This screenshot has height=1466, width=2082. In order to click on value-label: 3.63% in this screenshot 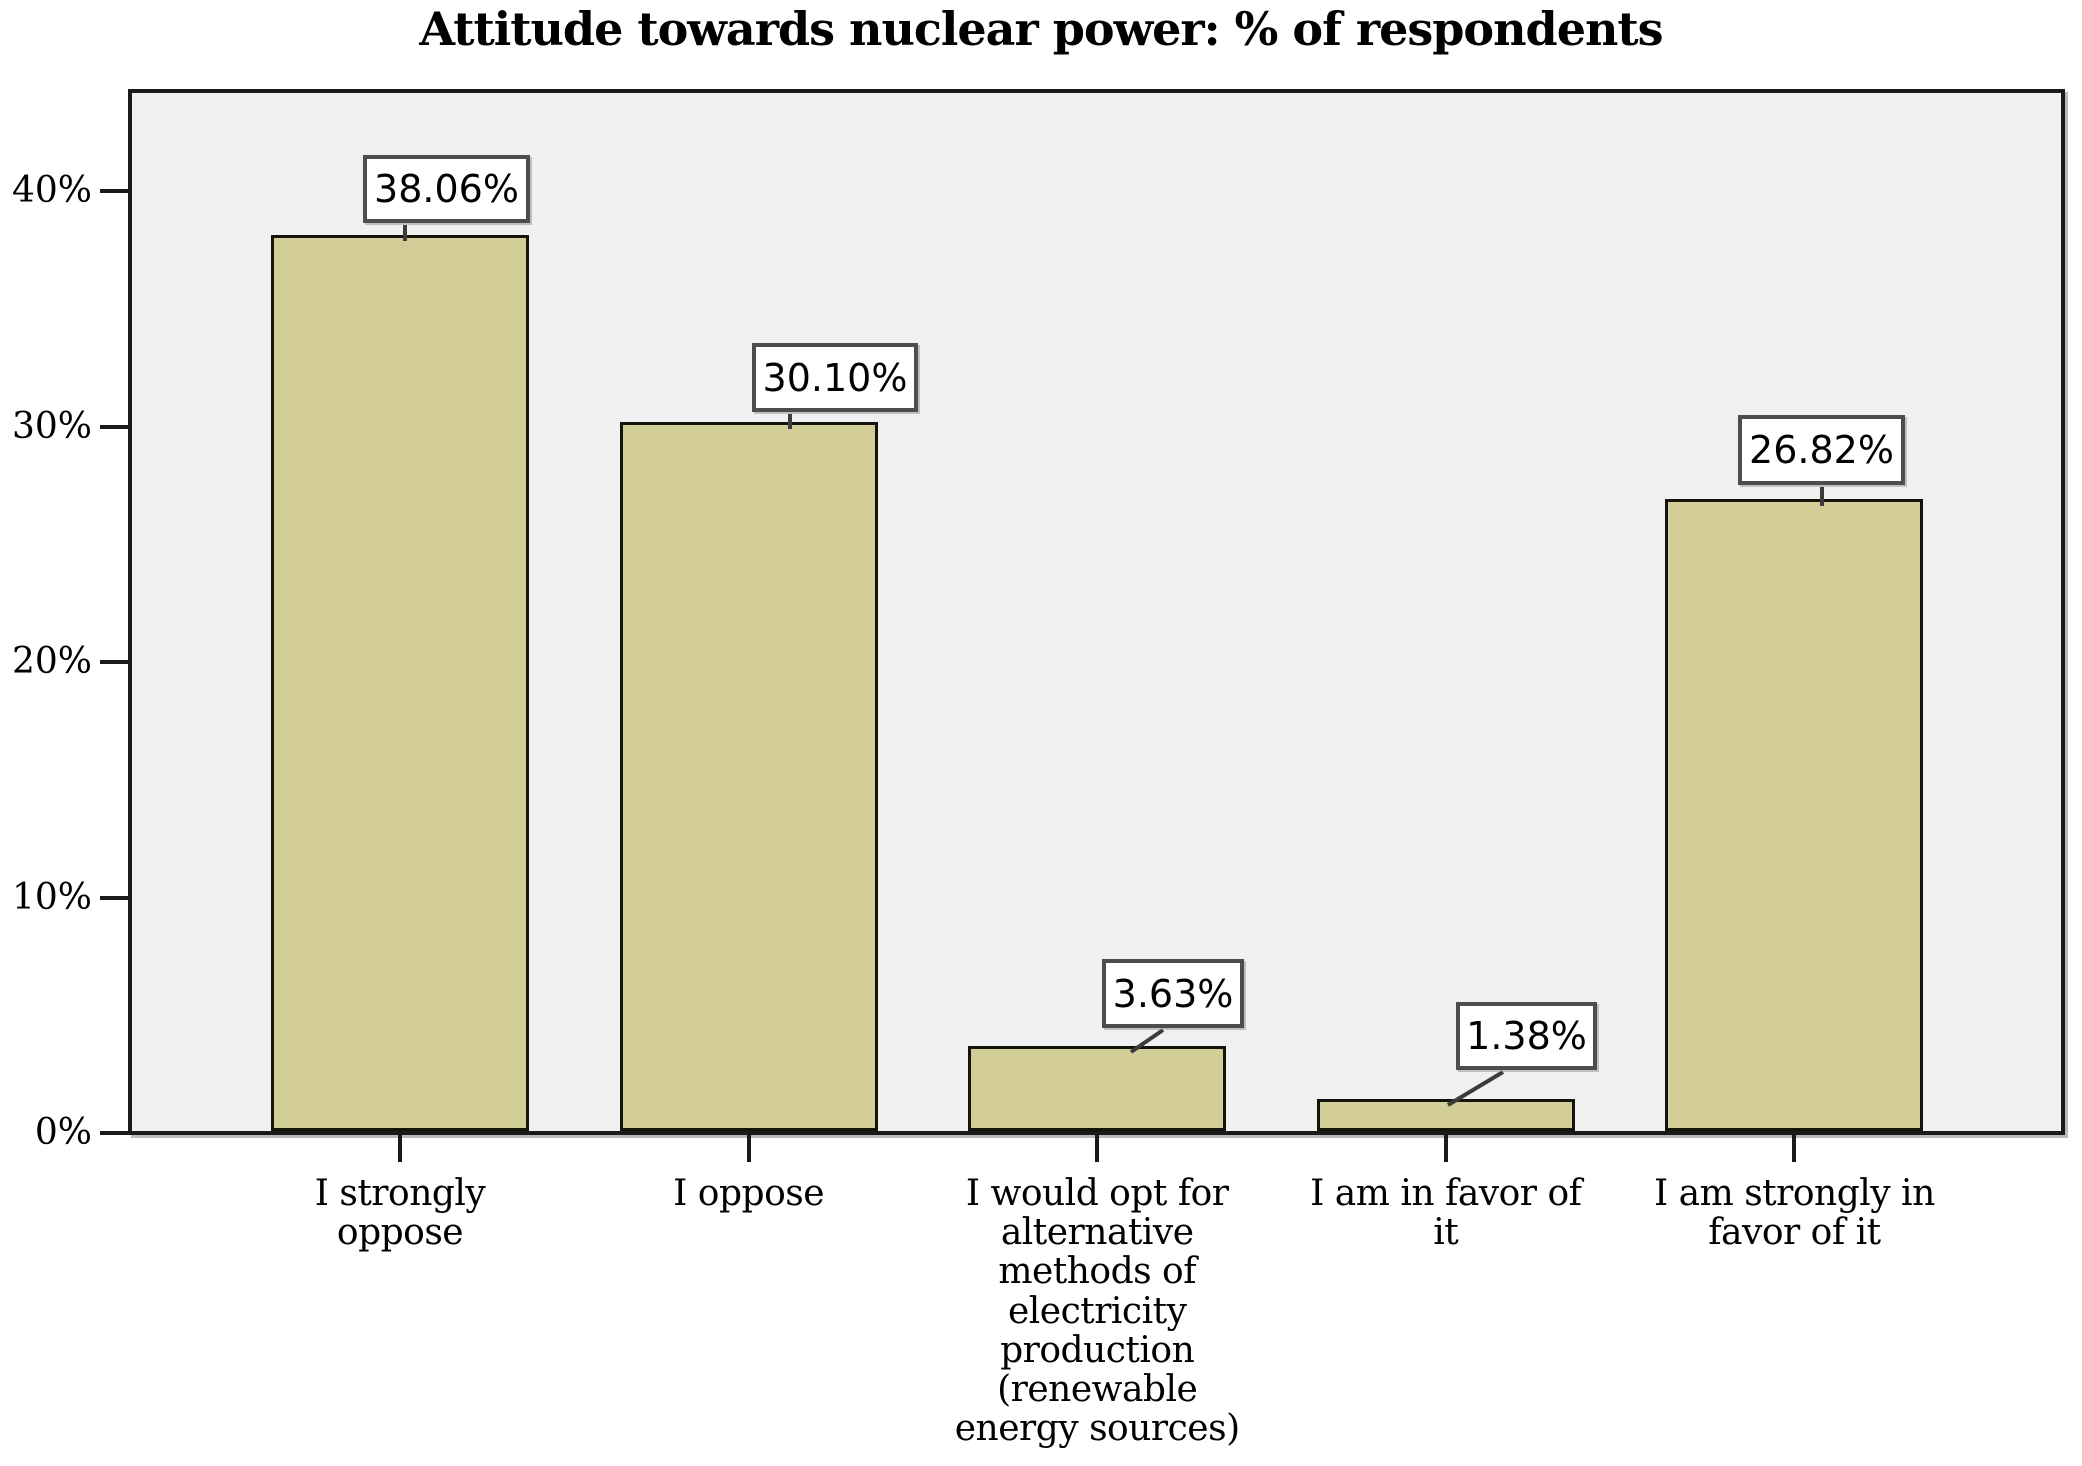, I will do `click(1173, 993)`.